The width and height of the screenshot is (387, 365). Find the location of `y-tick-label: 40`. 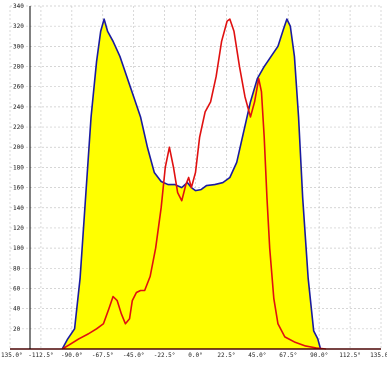

y-tick-label: 40 is located at coordinates (17, 309).